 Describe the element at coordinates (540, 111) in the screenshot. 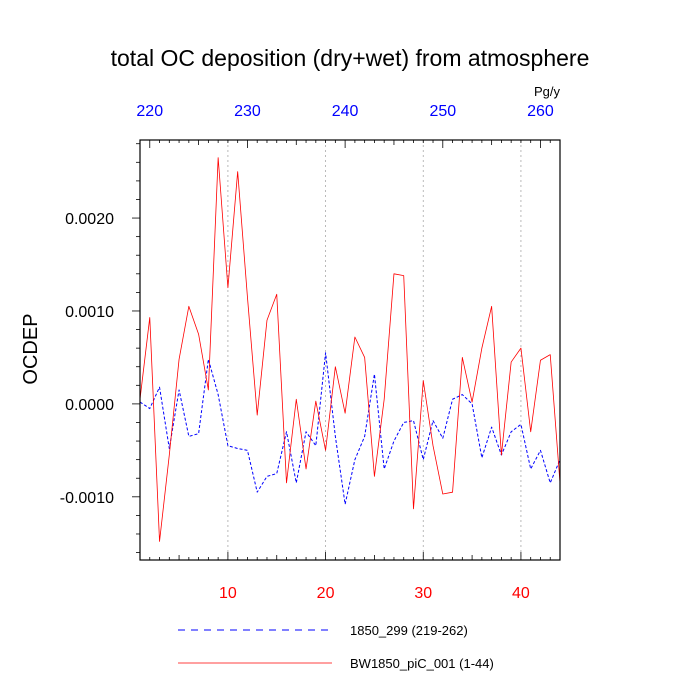

I see `top-tick-label-260: 260` at that location.